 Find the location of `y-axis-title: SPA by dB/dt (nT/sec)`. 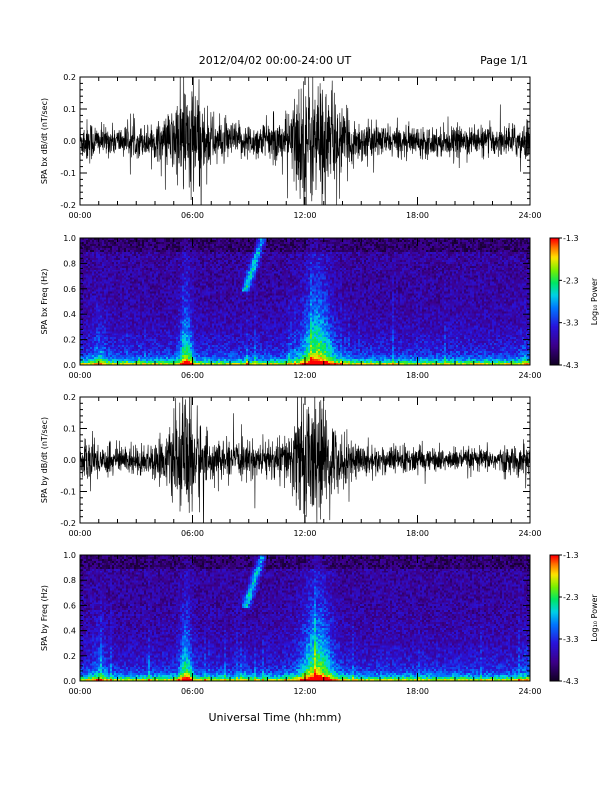

y-axis-title: SPA by dB/dt (nT/sec) is located at coordinates (44, 460).